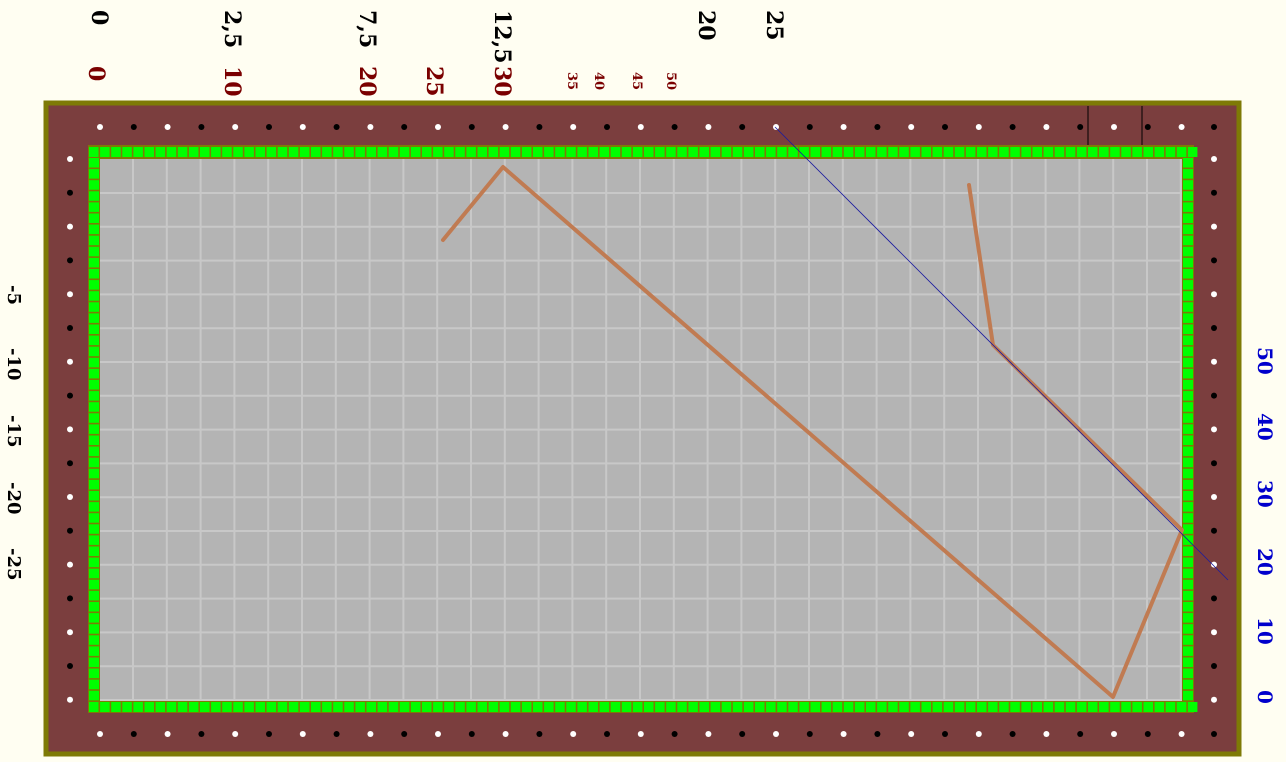 The image size is (1286, 762). Describe the element at coordinates (13, 364) in the screenshot. I see `left-scale-label: -10` at that location.